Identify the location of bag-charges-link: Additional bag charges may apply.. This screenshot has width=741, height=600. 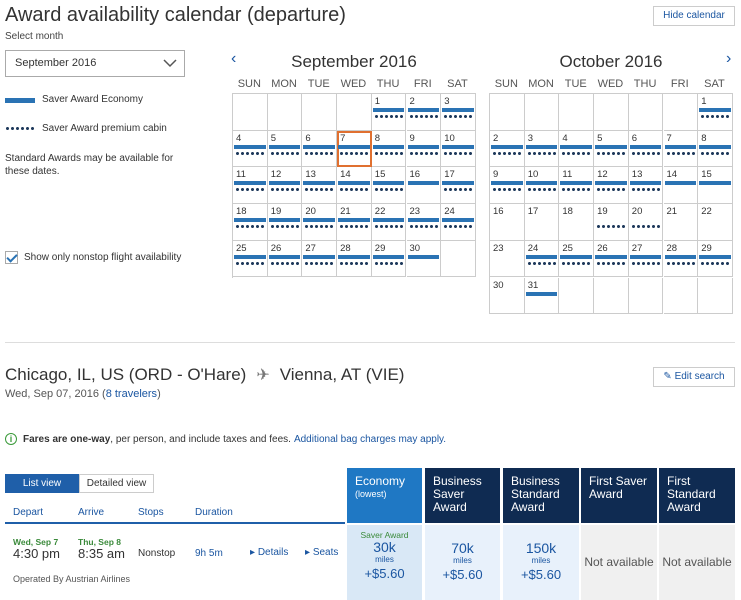
(370, 439).